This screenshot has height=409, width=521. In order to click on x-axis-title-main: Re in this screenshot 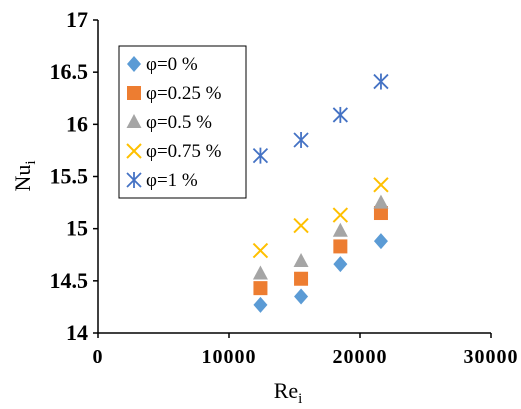, I will do `click(286, 390)`.